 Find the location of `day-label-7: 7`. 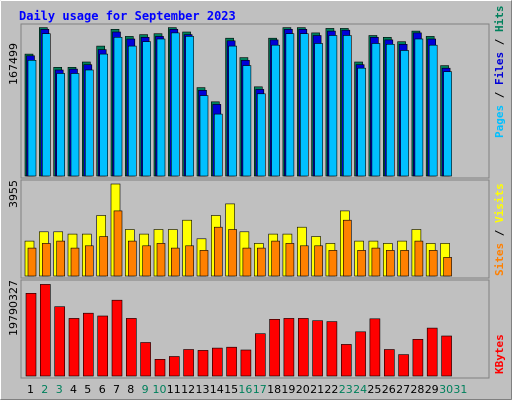

day-label-7: 7 is located at coordinates (116, 389).